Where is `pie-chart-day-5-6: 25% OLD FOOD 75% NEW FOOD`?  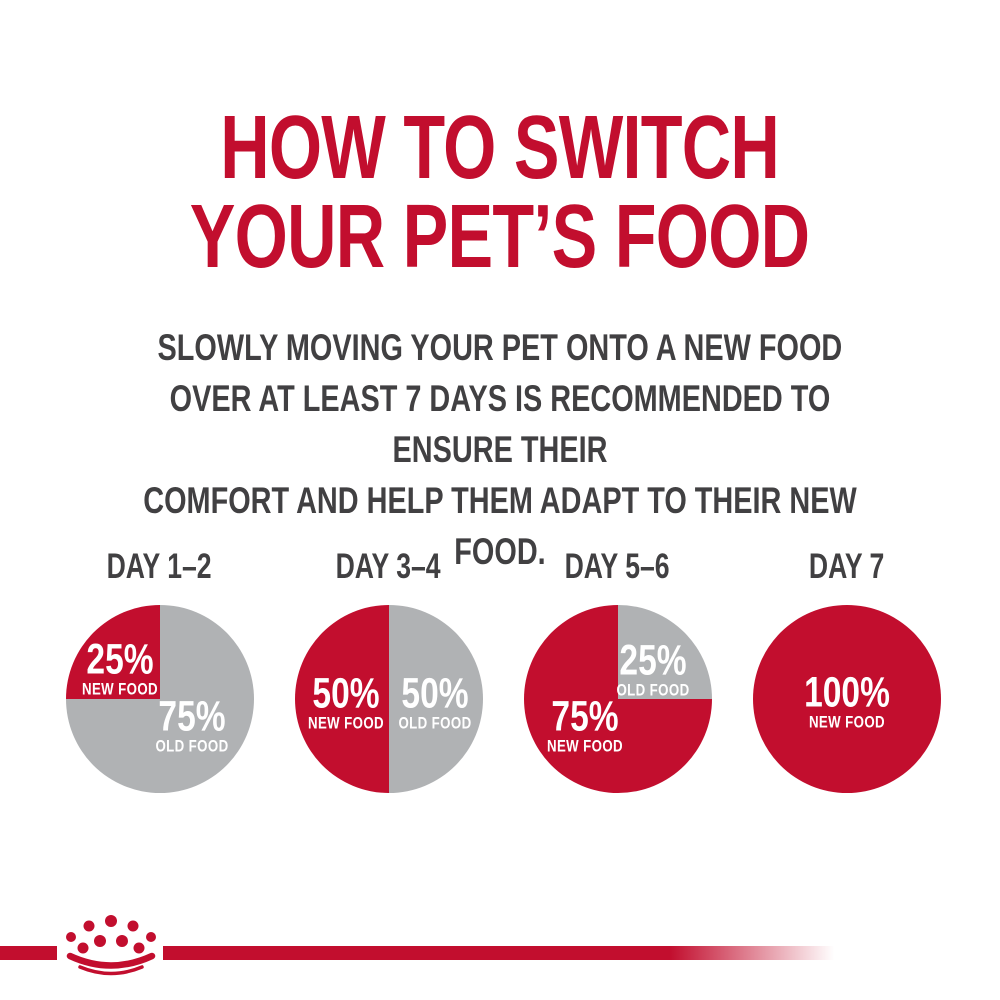 pie-chart-day-5-6: 25% OLD FOOD 75% NEW FOOD is located at coordinates (617, 699).